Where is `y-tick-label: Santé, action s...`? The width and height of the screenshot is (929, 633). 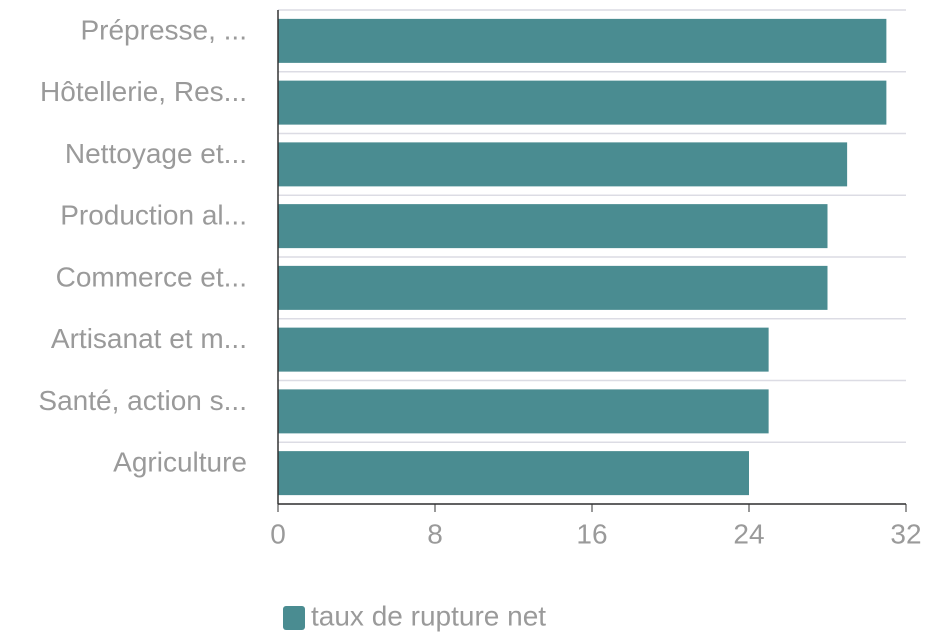 y-tick-label: Santé, action s... is located at coordinates (142, 400).